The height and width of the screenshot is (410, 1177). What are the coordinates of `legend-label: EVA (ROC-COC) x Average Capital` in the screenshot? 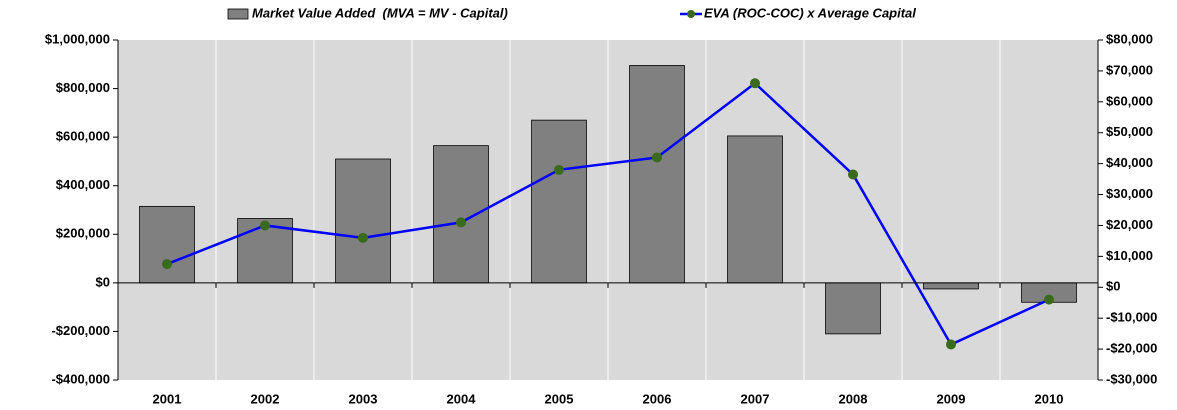 It's located at (810, 12).